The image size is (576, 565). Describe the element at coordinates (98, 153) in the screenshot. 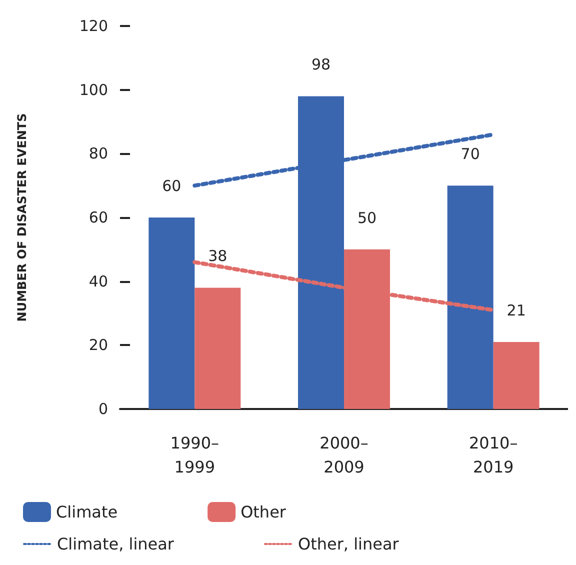

I see `y-tick-label: 80` at that location.